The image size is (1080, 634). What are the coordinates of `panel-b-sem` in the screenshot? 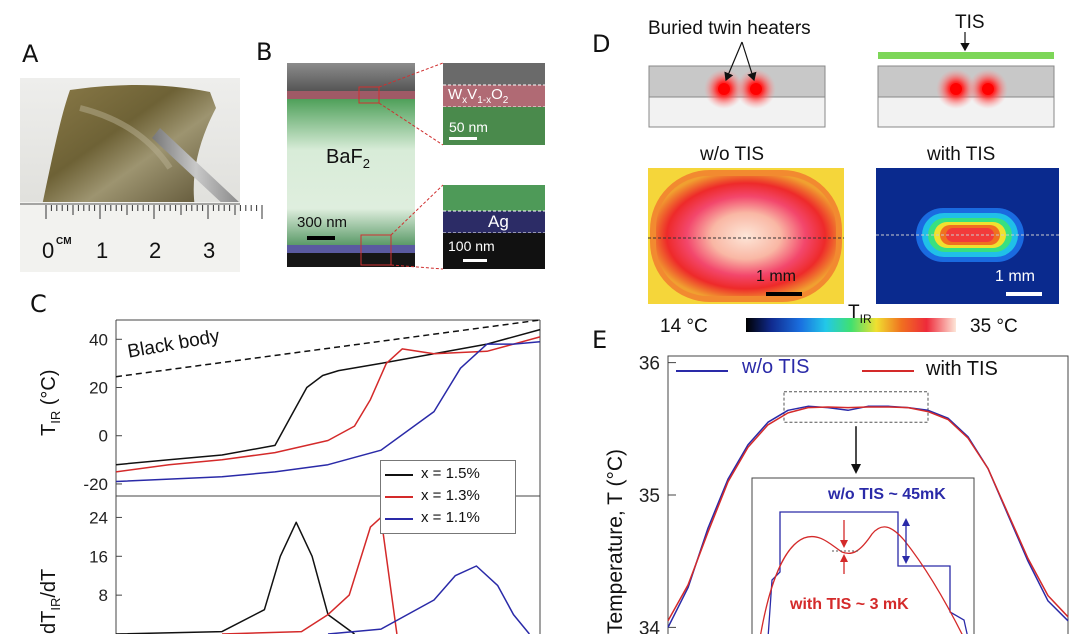 It's located at (416, 166).